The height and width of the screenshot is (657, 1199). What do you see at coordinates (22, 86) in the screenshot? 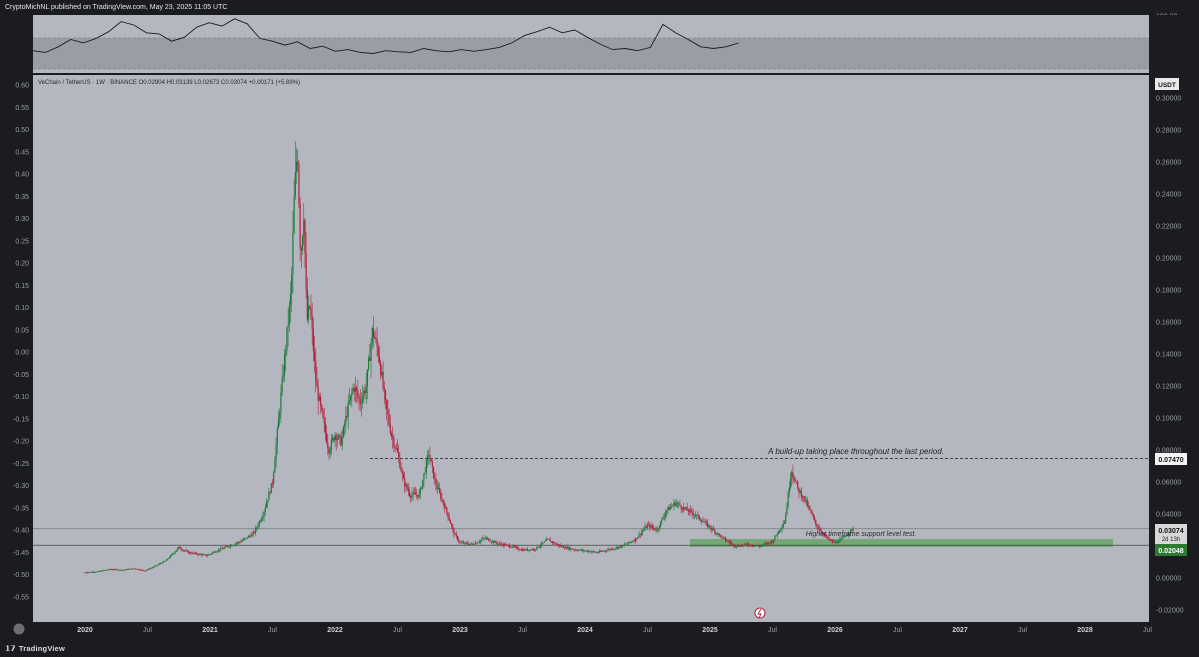
I see `left-tick-label: 0.60` at bounding box center [22, 86].